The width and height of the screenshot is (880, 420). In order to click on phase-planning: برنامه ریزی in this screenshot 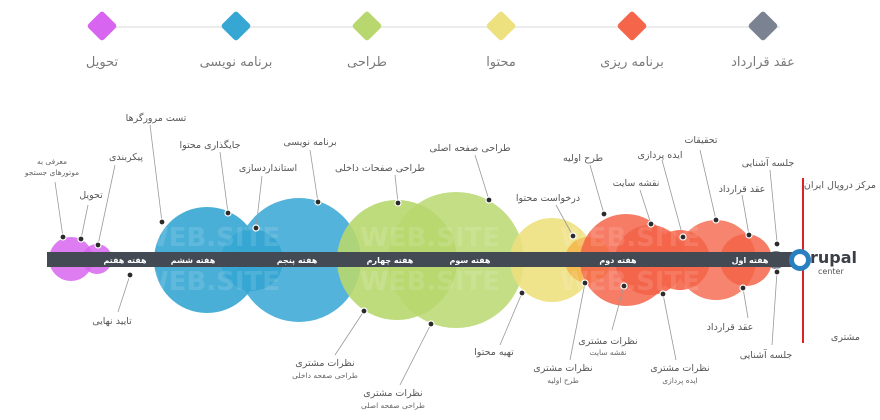, I will do `click(632, 40)`.